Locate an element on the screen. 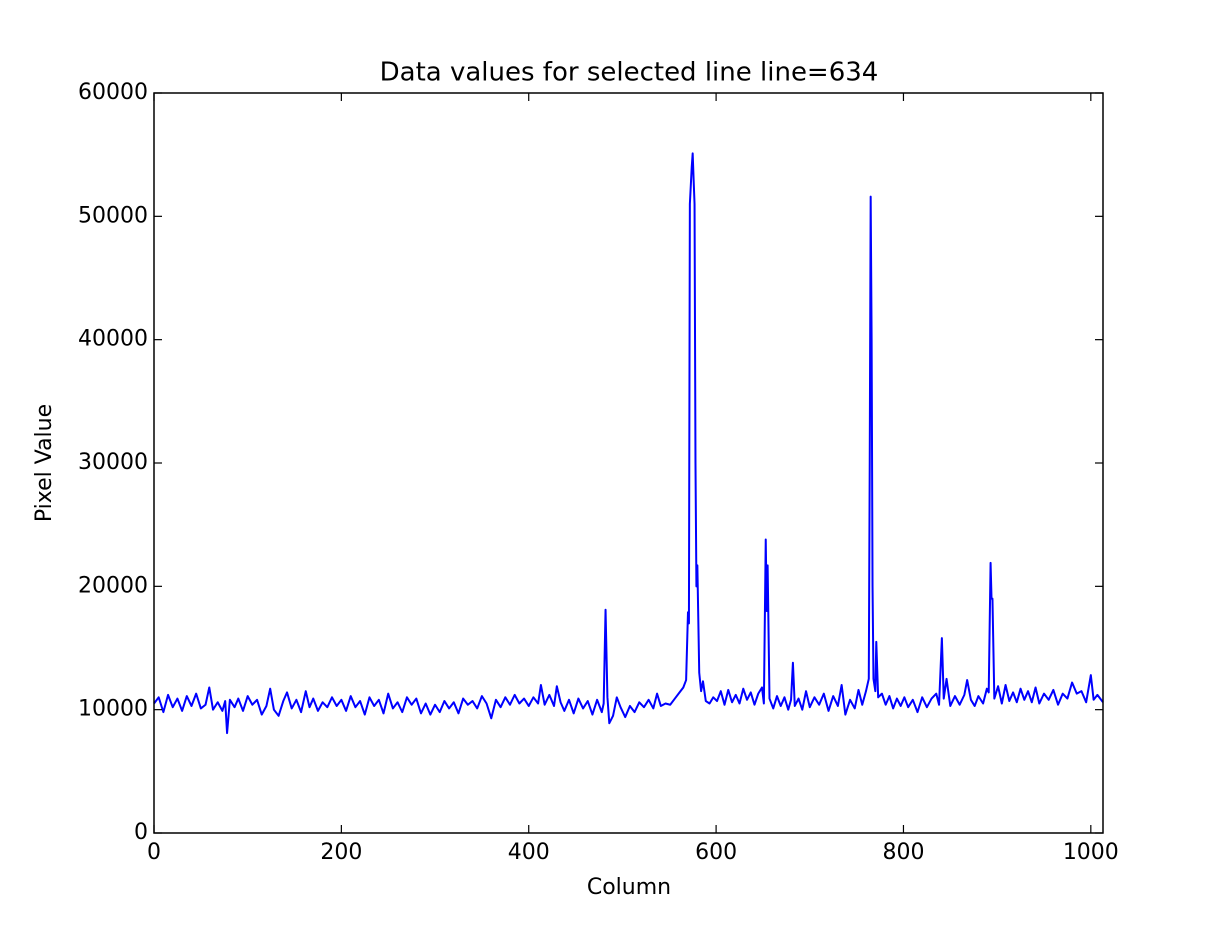 Image resolution: width=1227 pixels, height=927 pixels. y-tick-label: 60000 is located at coordinates (113, 92).